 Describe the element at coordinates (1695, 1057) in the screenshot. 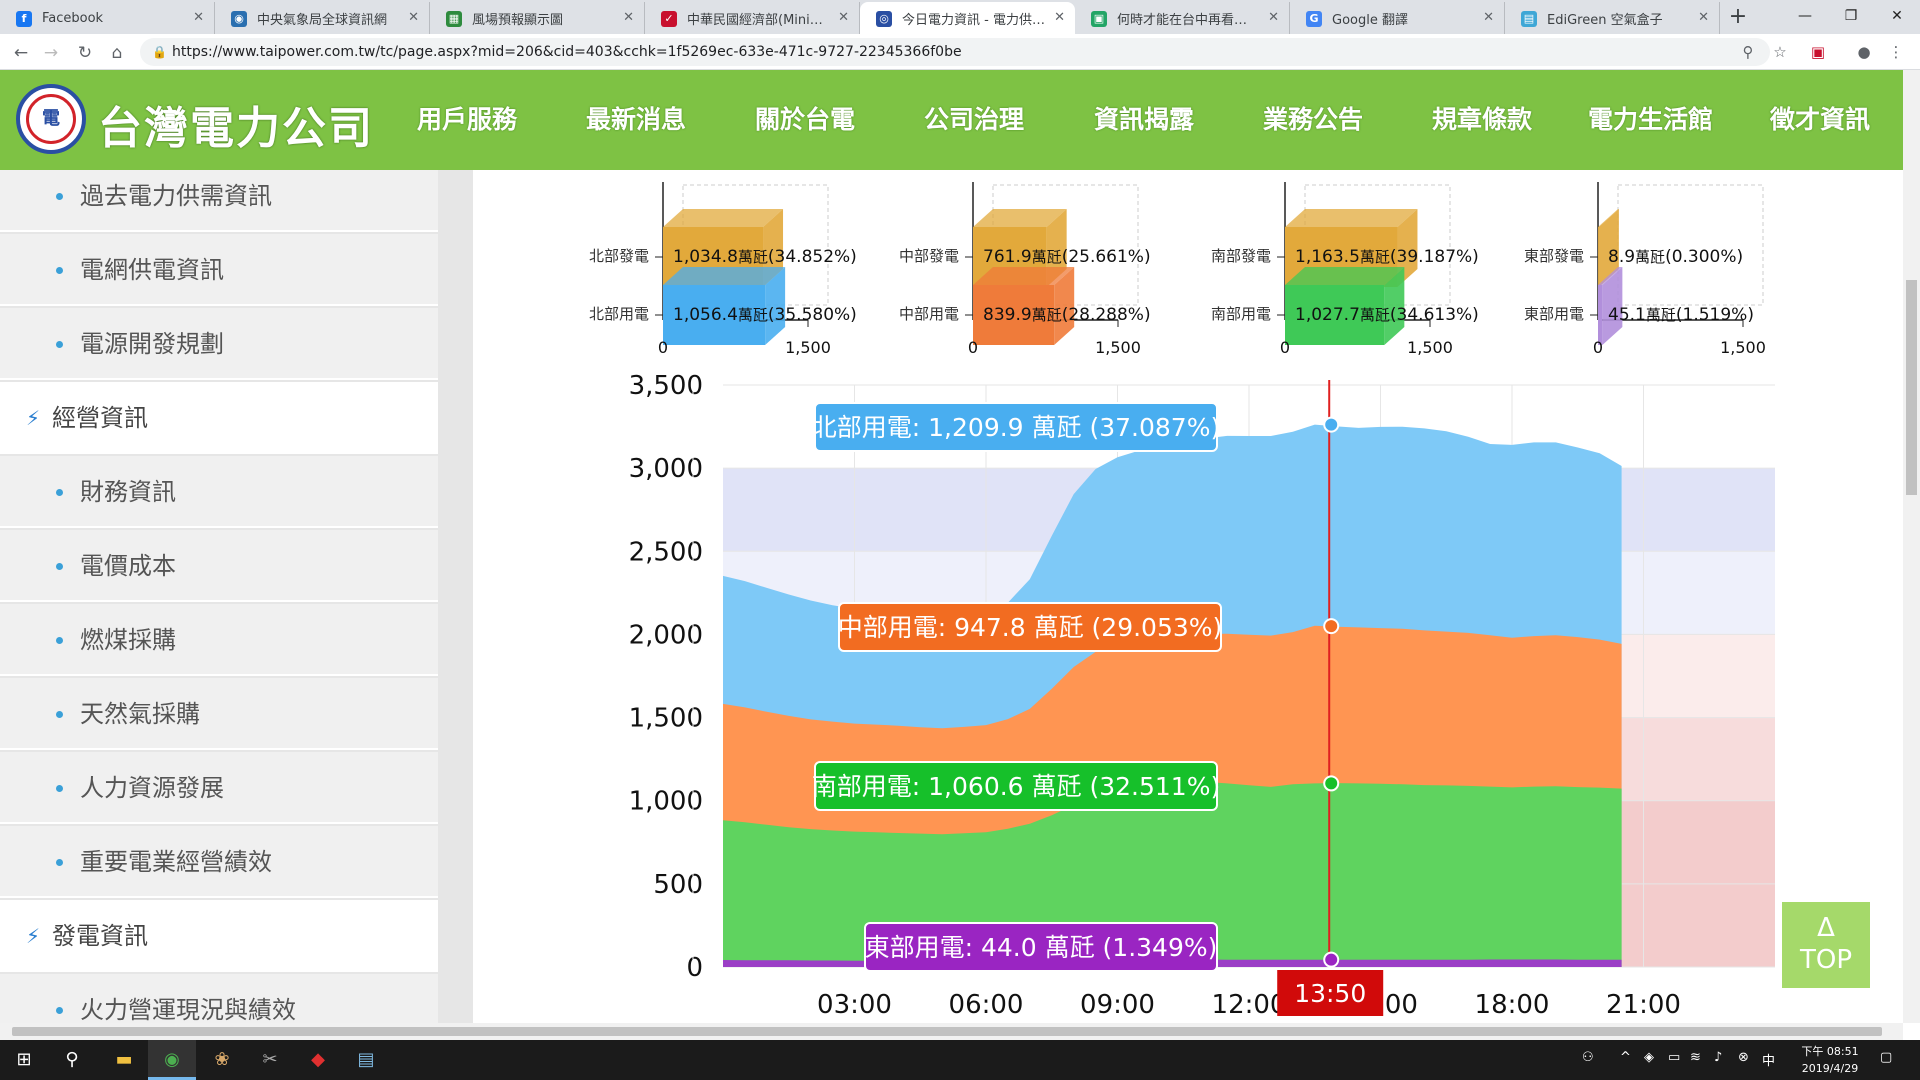

I see `tray-wifi-icon: ≋` at that location.